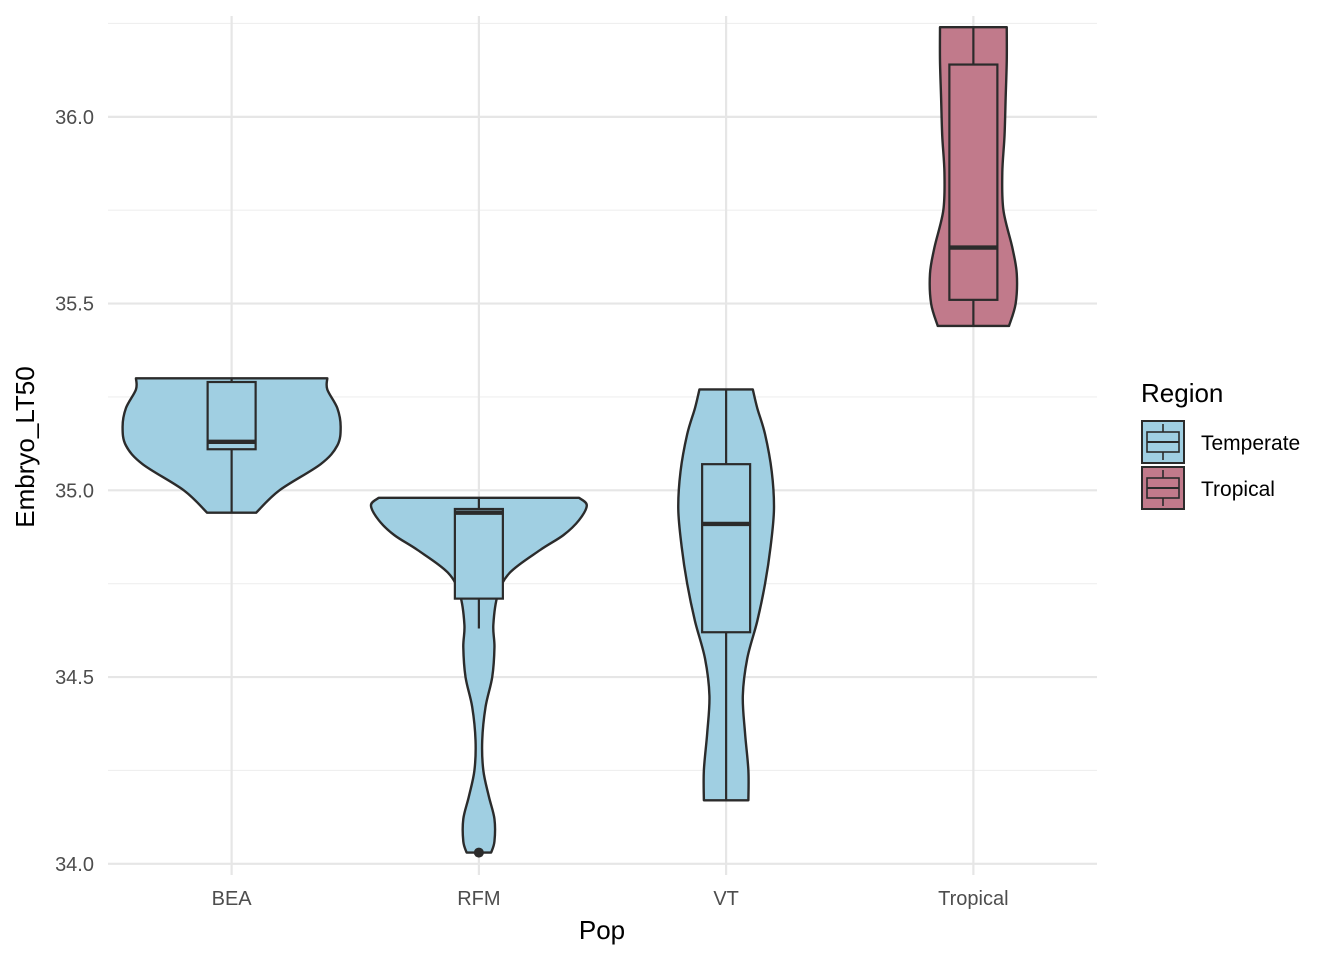  What do you see at coordinates (232, 899) in the screenshot?
I see `x-tick-label: BEA` at bounding box center [232, 899].